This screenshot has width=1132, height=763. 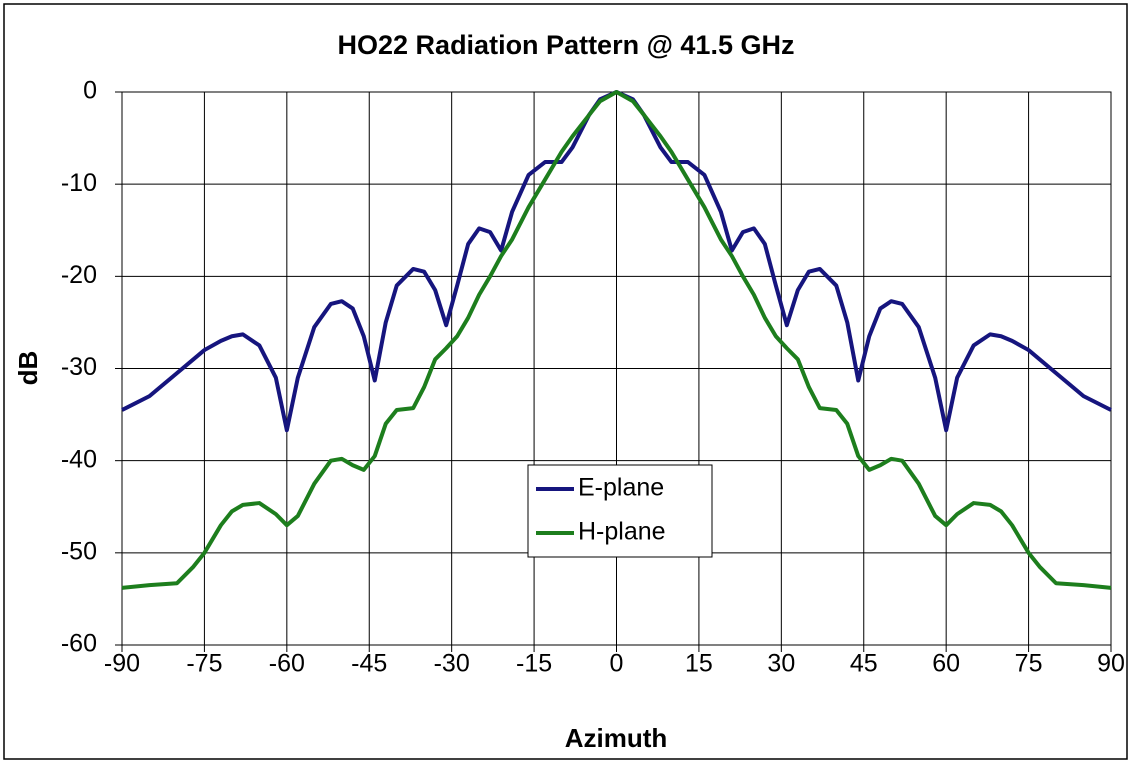 What do you see at coordinates (79, 459) in the screenshot?
I see `y-tick-label: -40` at bounding box center [79, 459].